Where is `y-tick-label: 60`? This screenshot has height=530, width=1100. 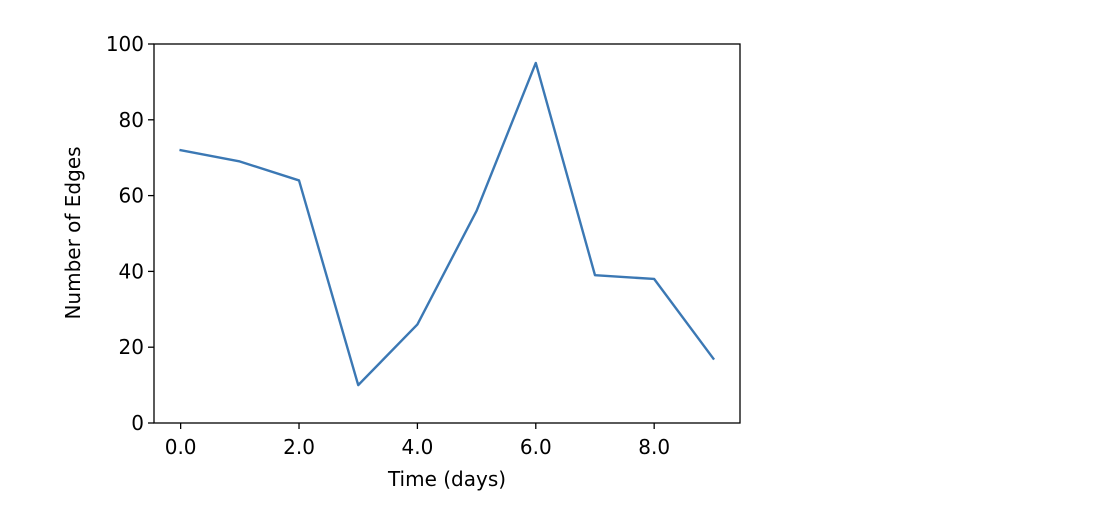 y-tick-label: 60 is located at coordinates (131, 196).